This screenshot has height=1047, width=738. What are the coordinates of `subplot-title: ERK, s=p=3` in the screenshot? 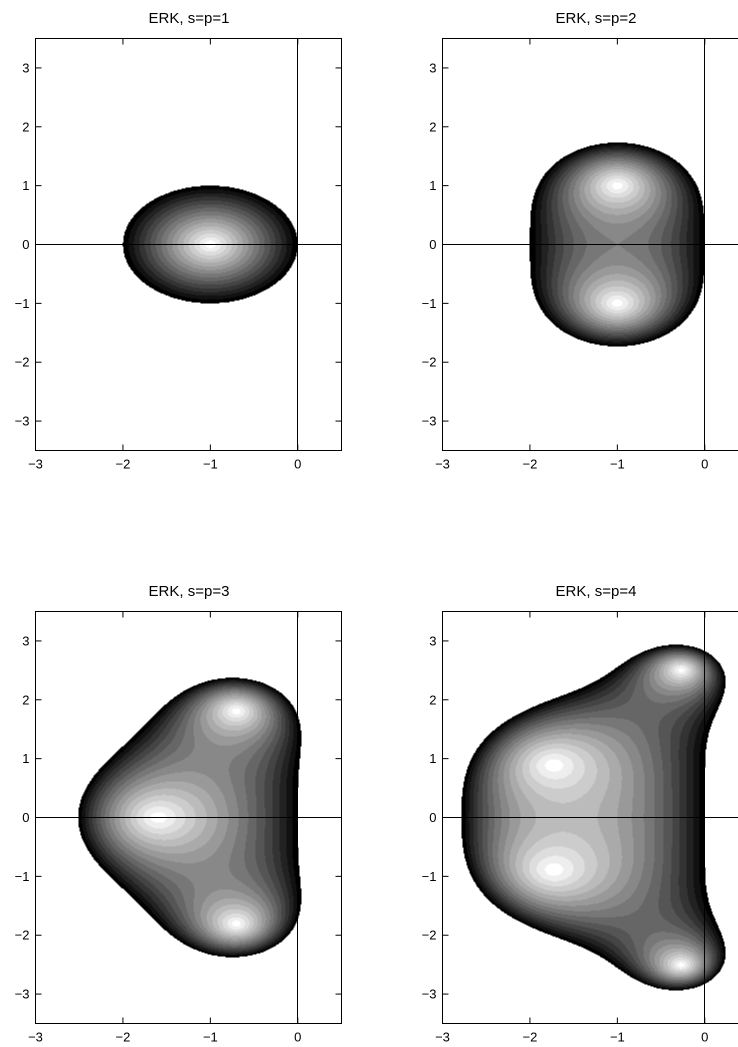 It's located at (189, 591).